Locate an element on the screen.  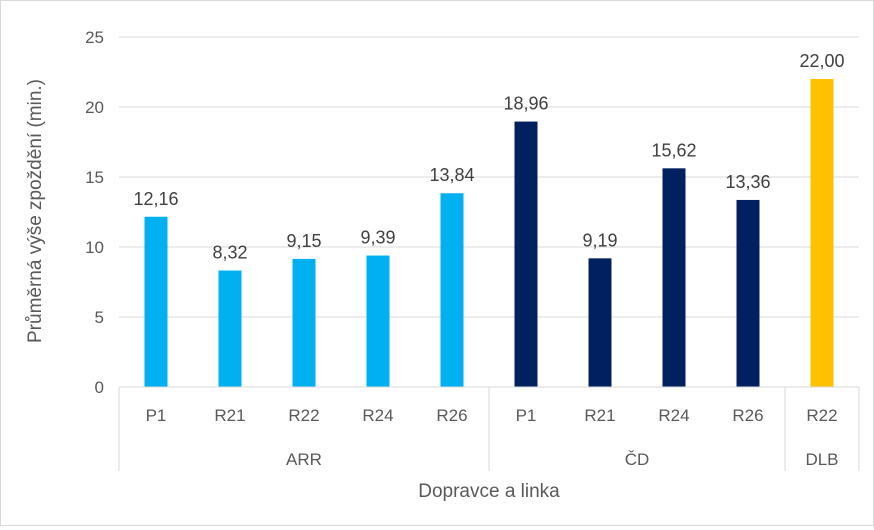
y-tick-label: 10 is located at coordinates (94, 247).